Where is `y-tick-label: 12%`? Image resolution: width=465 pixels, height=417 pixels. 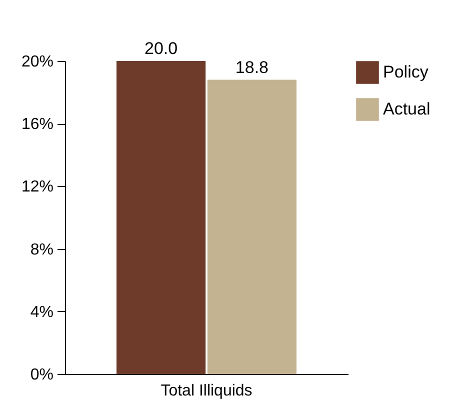
y-tick-label: 12% is located at coordinates (37, 187).